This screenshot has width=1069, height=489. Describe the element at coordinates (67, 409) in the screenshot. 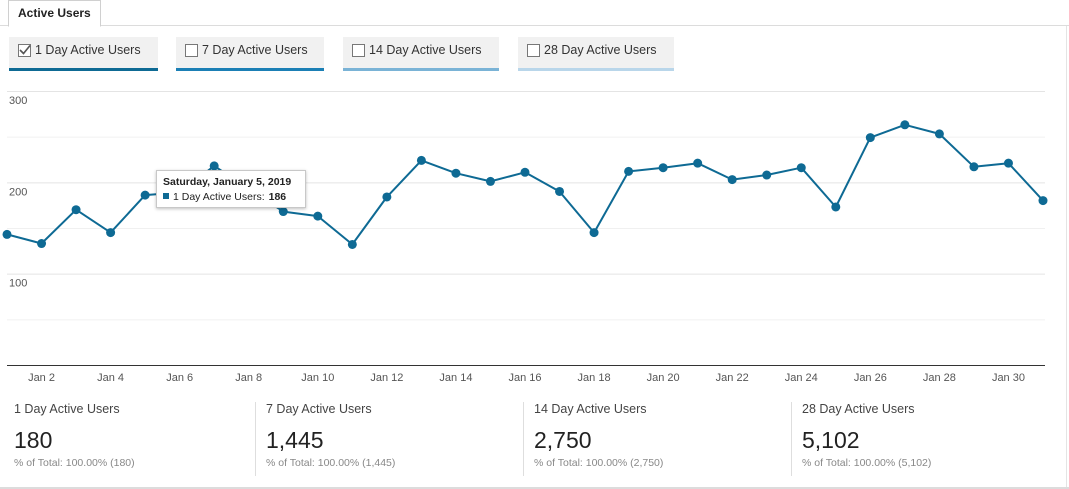

I see `summary-metric-name: 1 Day Active Users` at that location.